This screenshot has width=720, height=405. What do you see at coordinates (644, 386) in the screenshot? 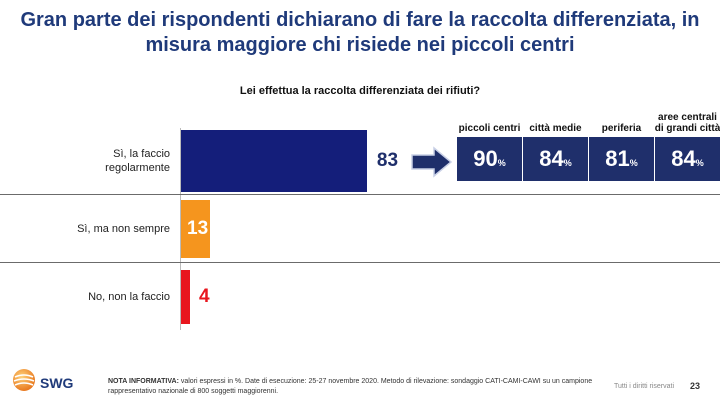
I see `rights-reserved: Tutti i diritti riservati` at bounding box center [644, 386].